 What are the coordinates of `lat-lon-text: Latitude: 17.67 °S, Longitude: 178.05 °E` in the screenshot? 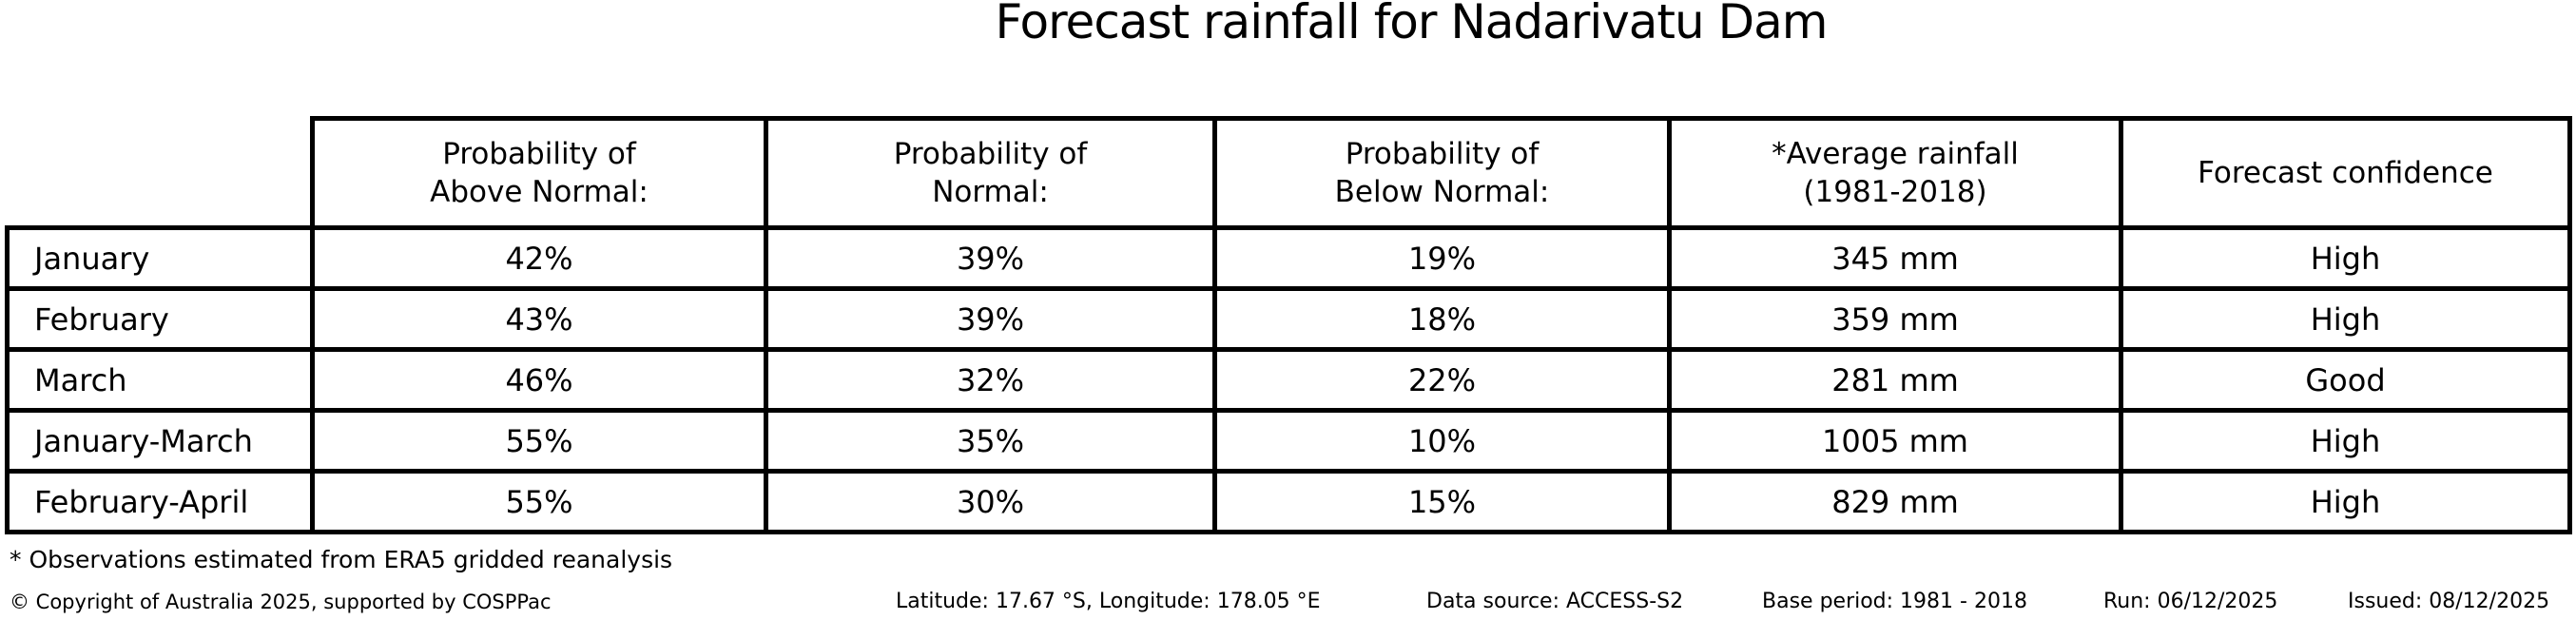 It's located at (1108, 601).